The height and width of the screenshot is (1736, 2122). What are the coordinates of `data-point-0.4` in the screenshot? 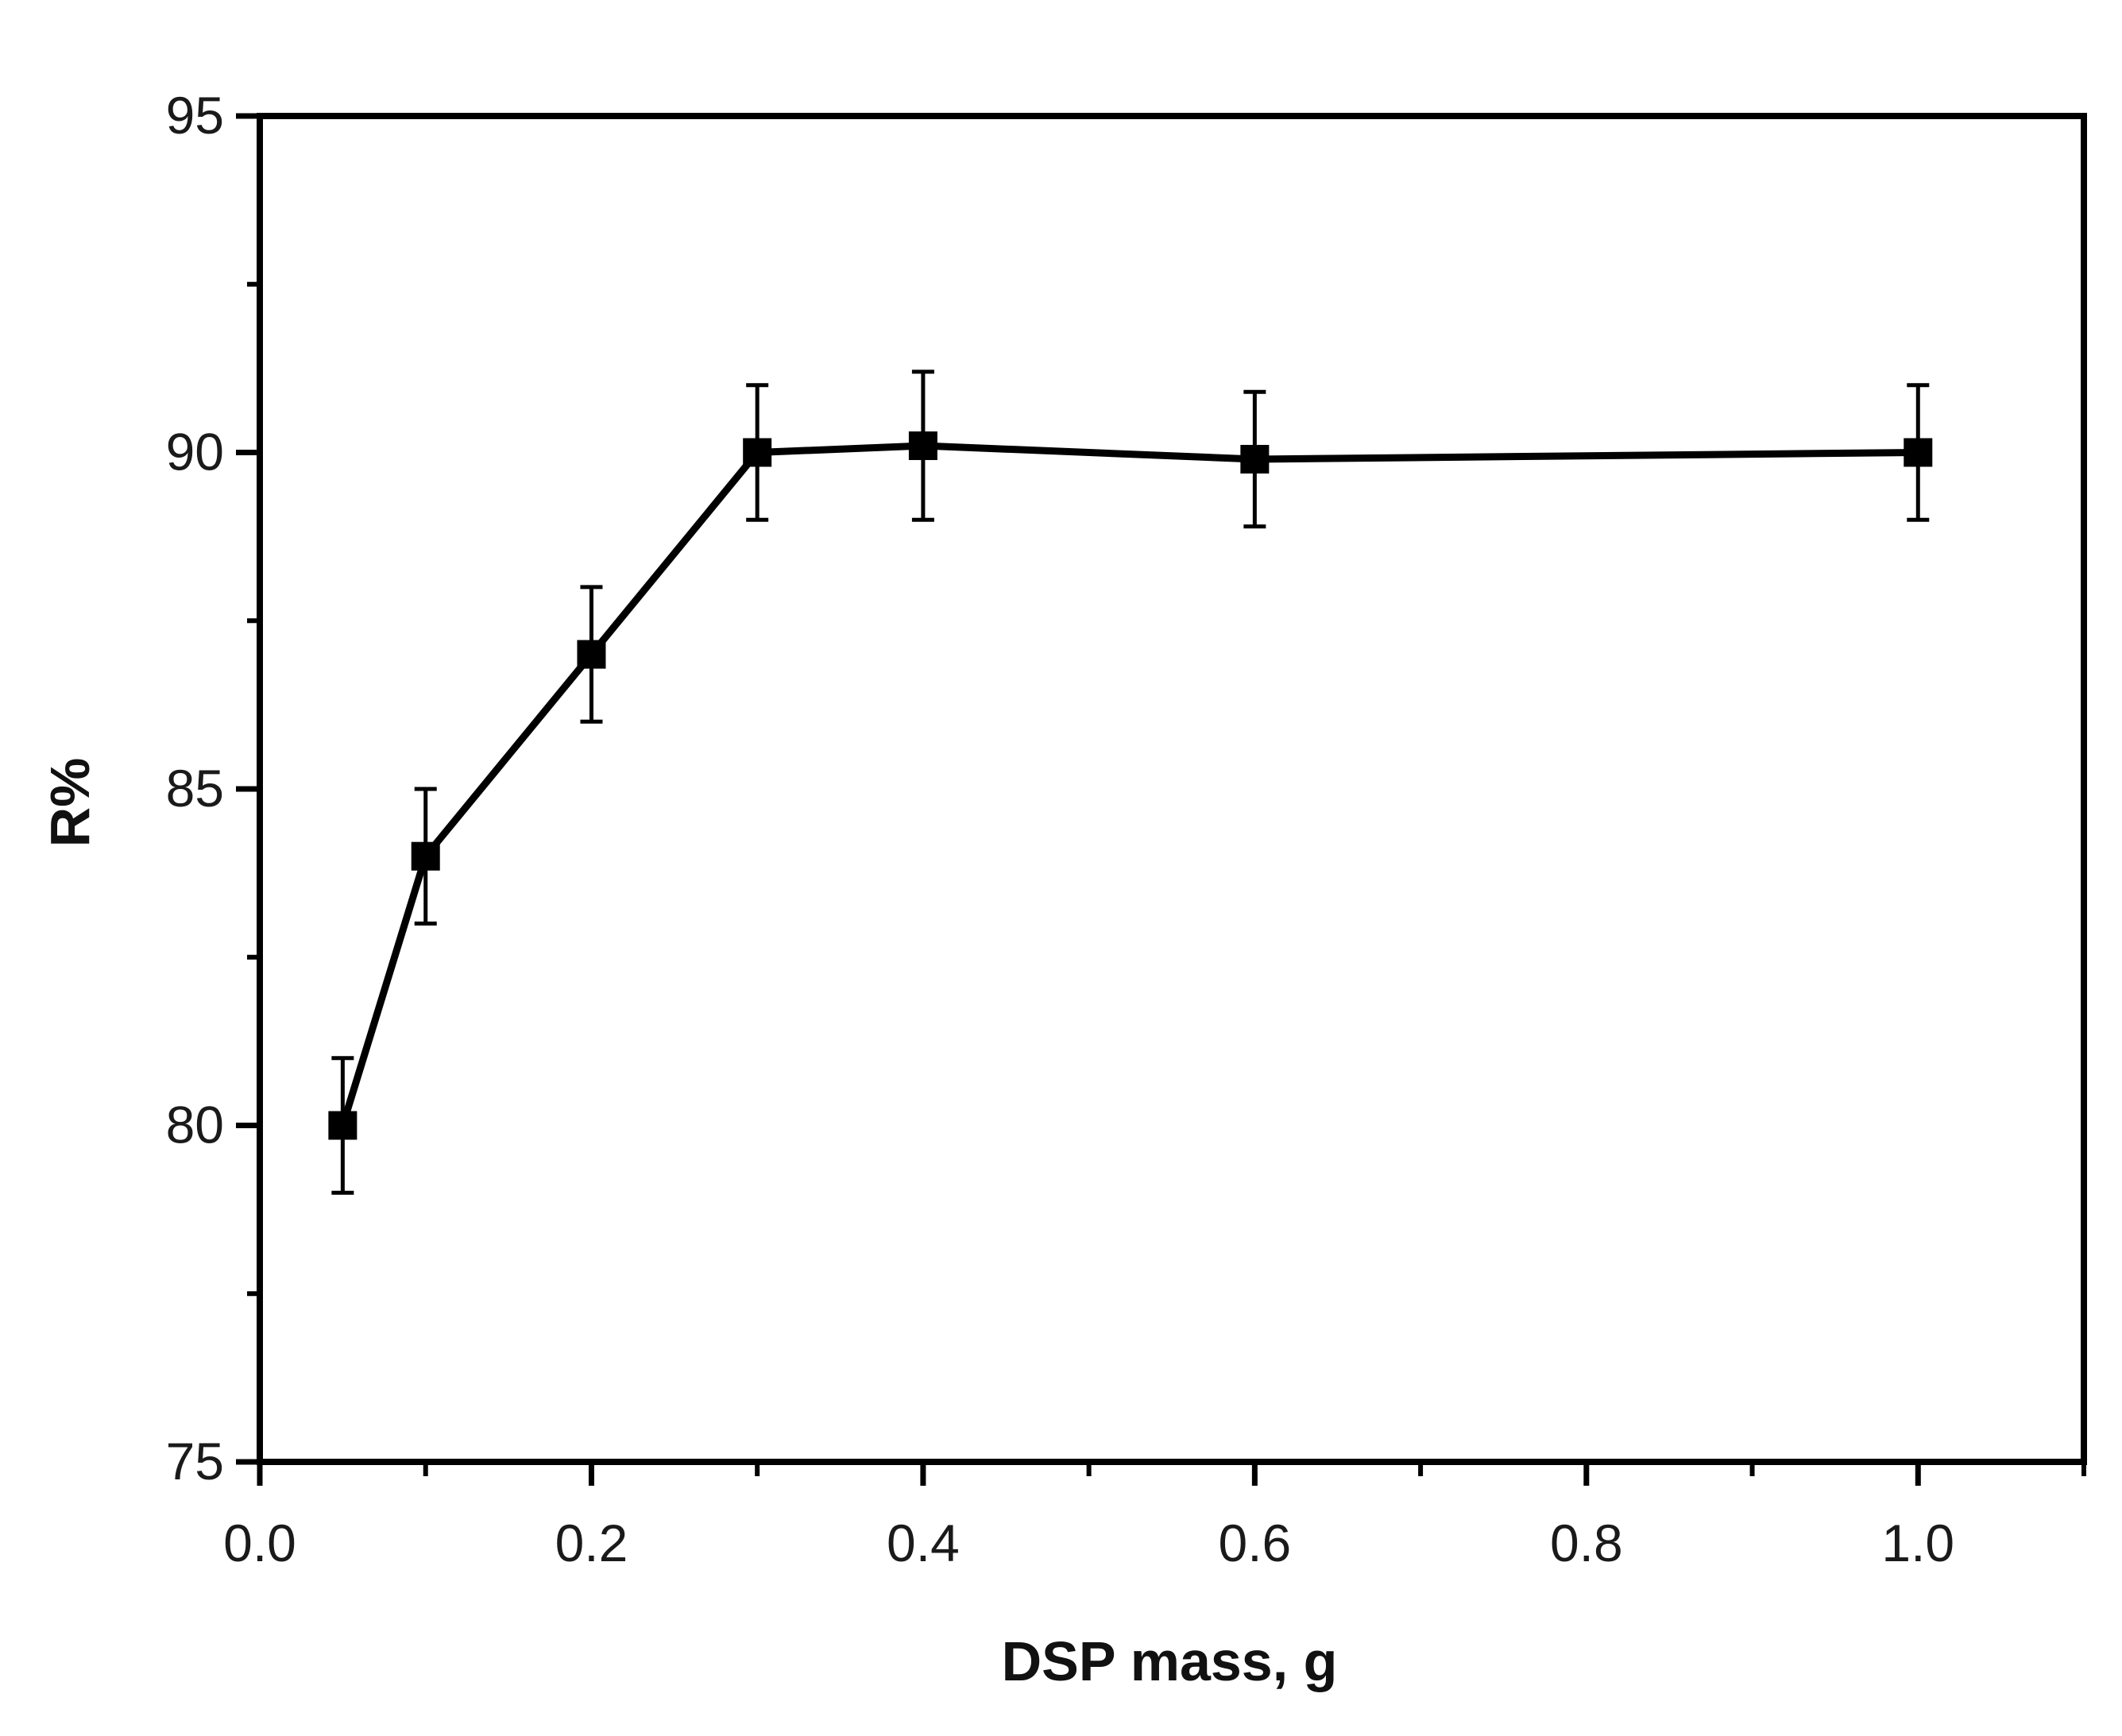 It's located at (922, 446).